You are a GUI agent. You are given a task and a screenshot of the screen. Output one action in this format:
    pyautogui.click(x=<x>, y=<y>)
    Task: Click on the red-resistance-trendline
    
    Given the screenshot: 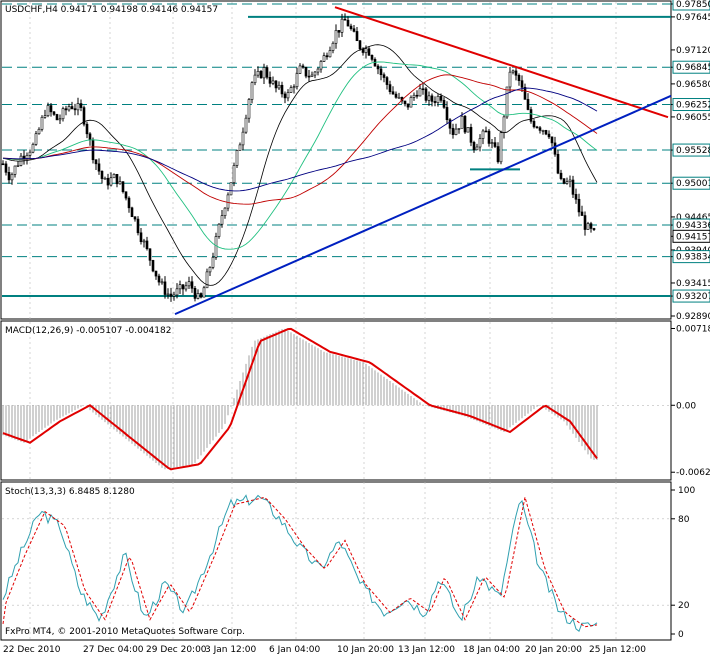 What is the action you would take?
    pyautogui.click(x=501, y=62)
    